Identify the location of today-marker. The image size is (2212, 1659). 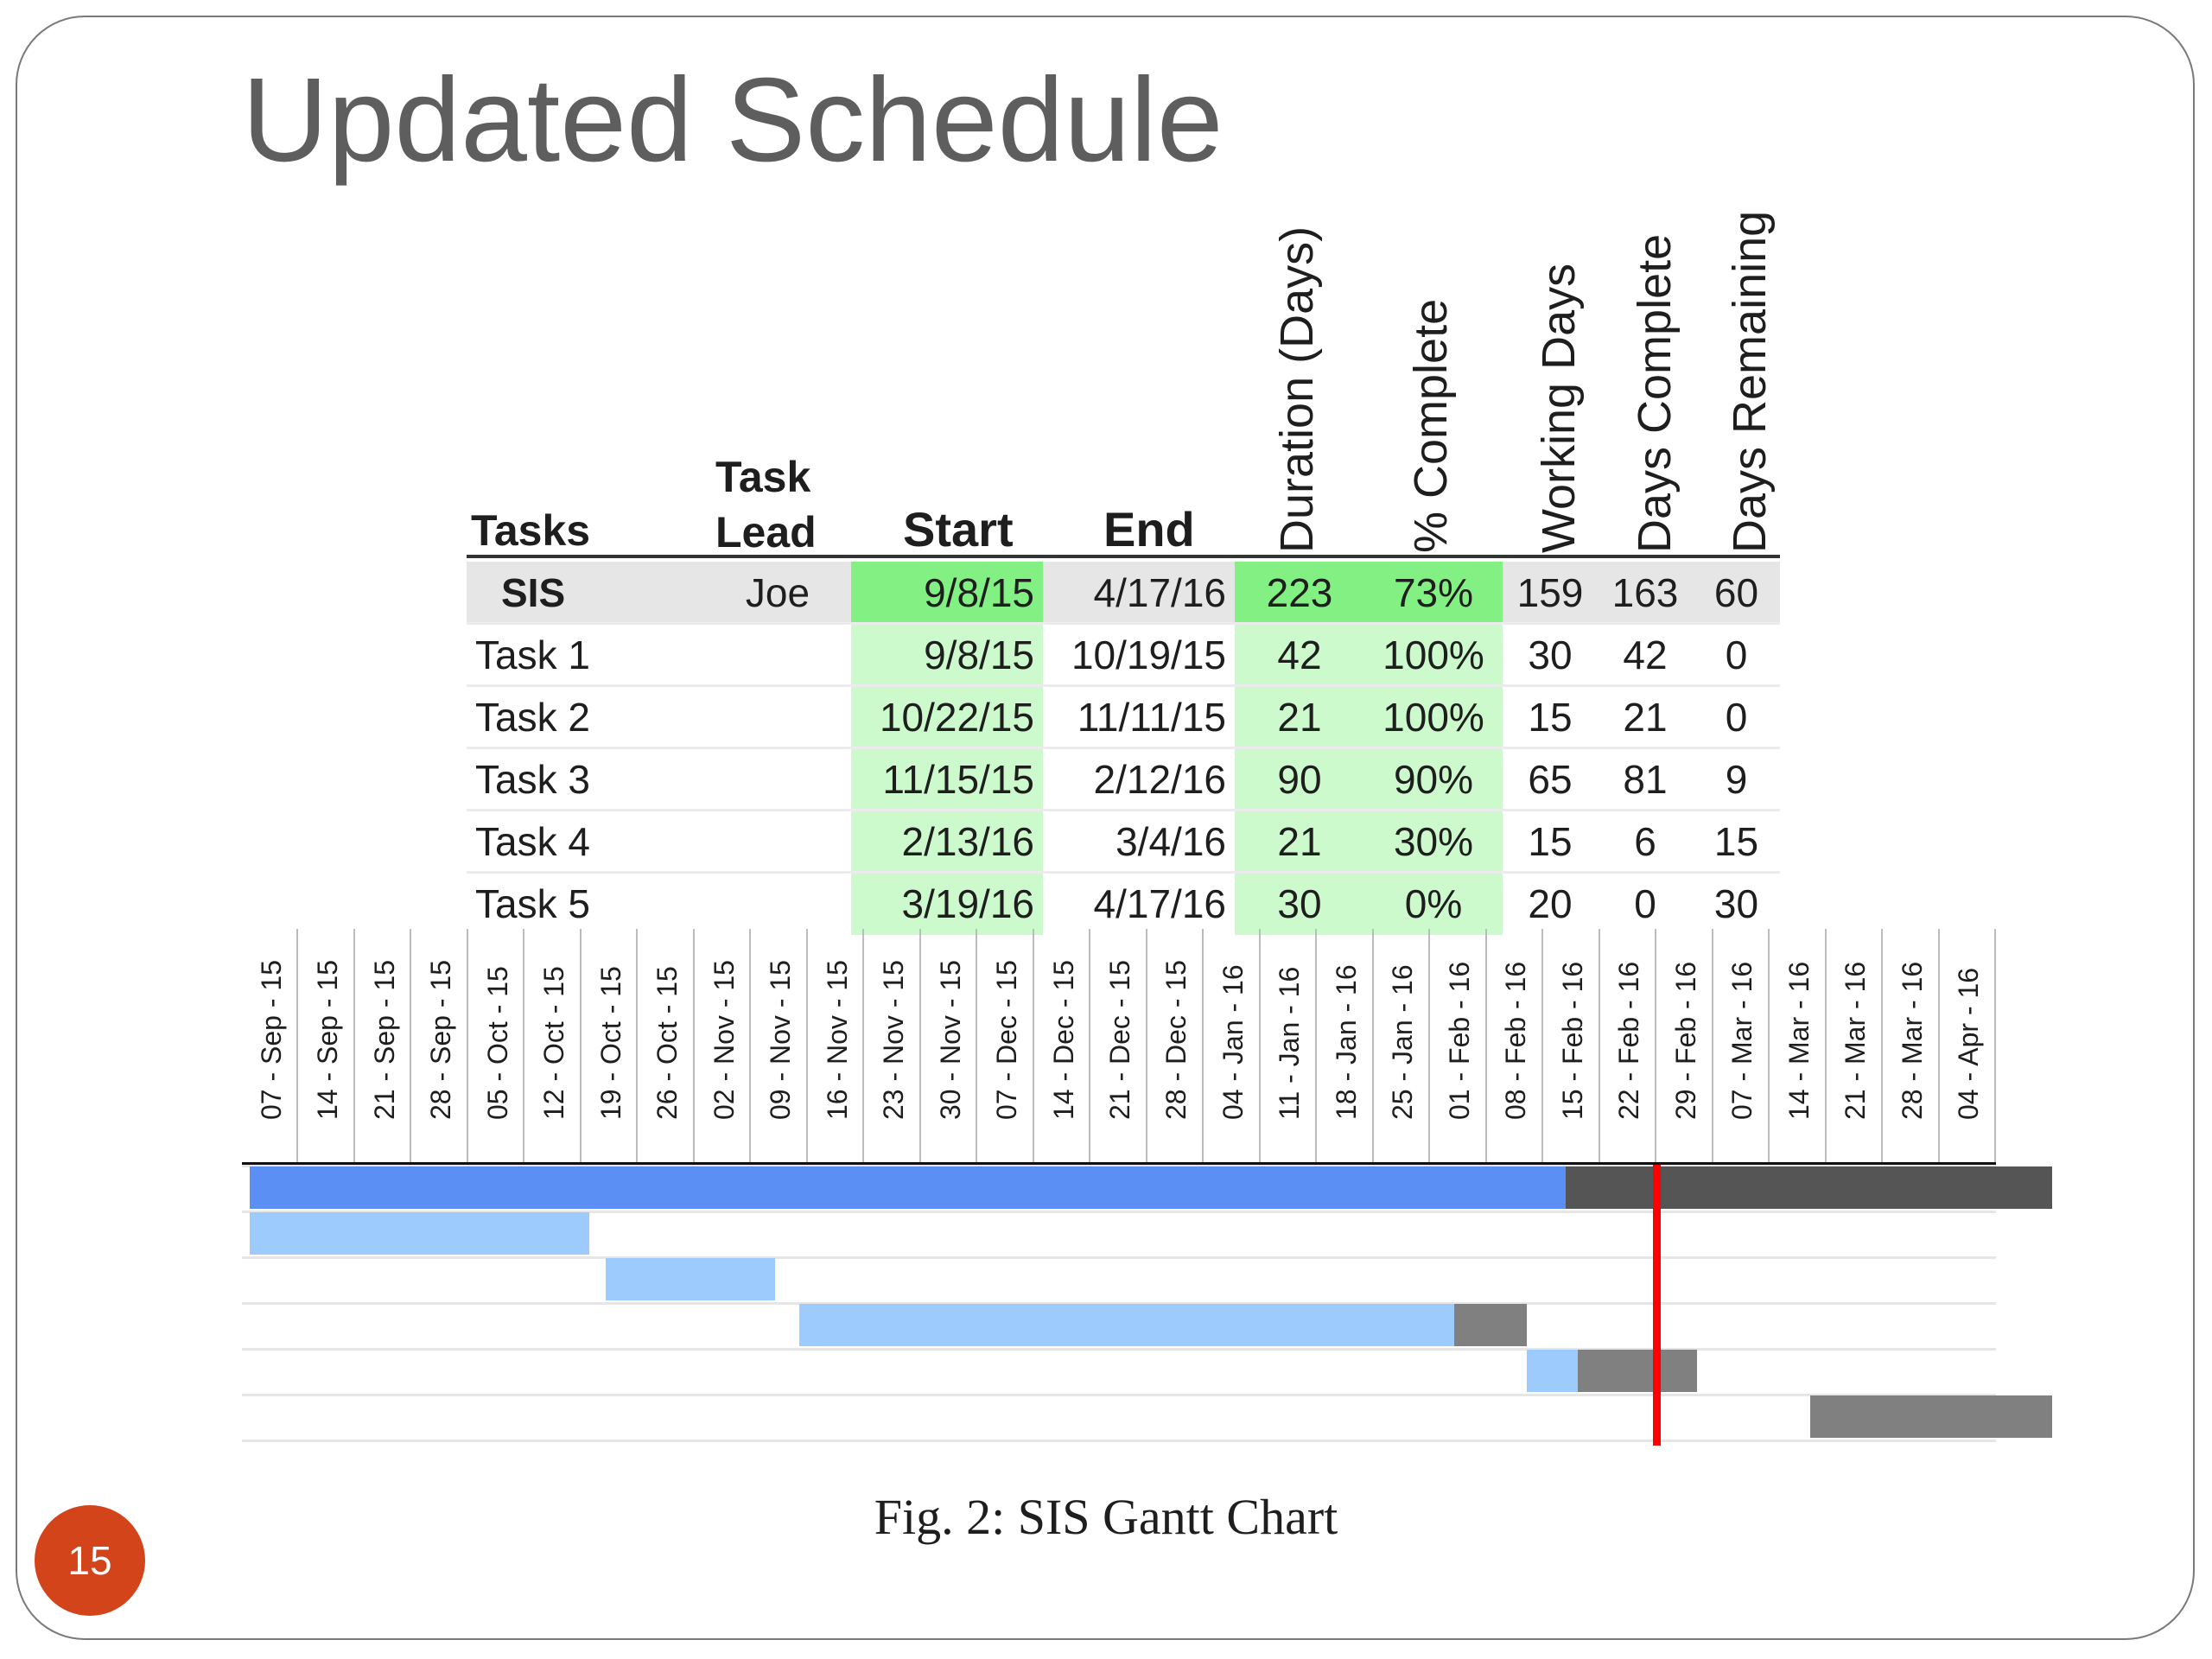
(1657, 1305).